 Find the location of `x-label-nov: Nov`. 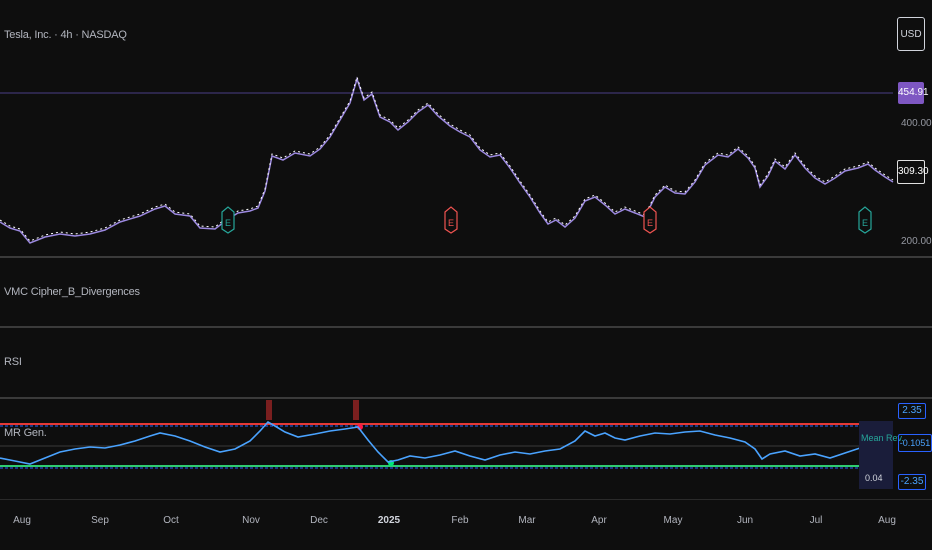

x-label-nov: Nov is located at coordinates (251, 520).